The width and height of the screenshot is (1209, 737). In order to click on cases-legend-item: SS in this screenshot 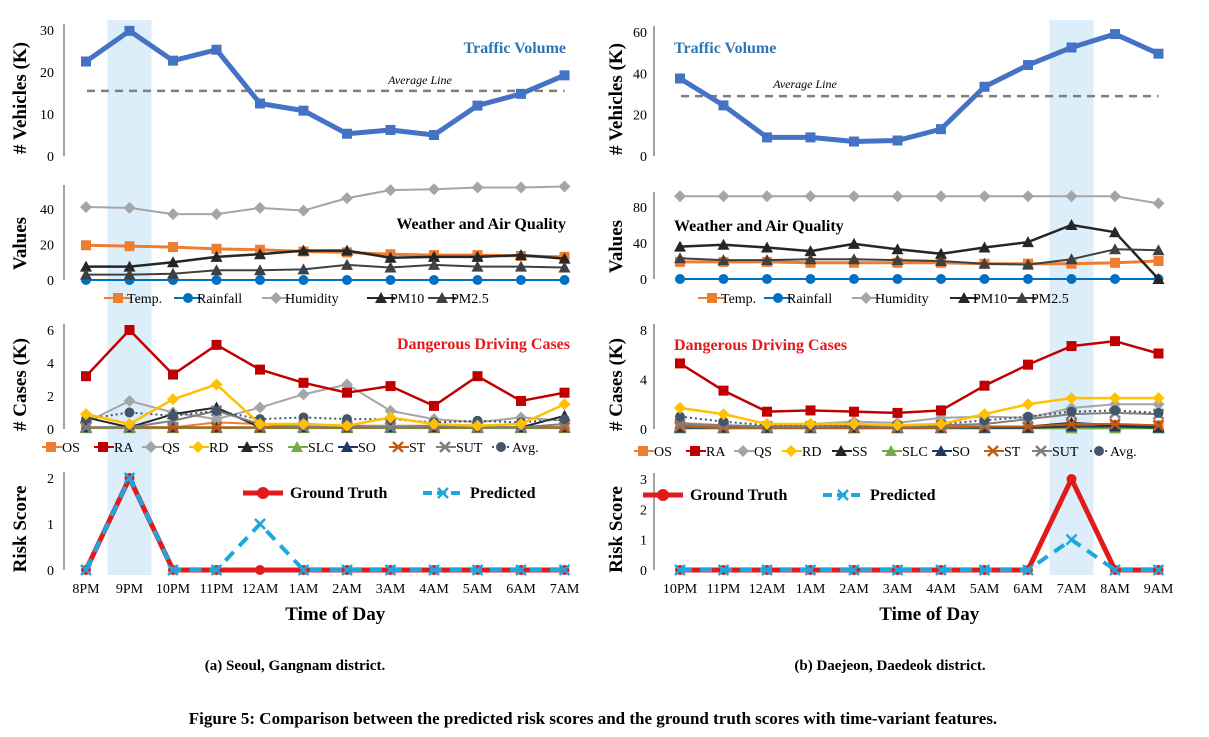, I will do `click(256, 448)`.